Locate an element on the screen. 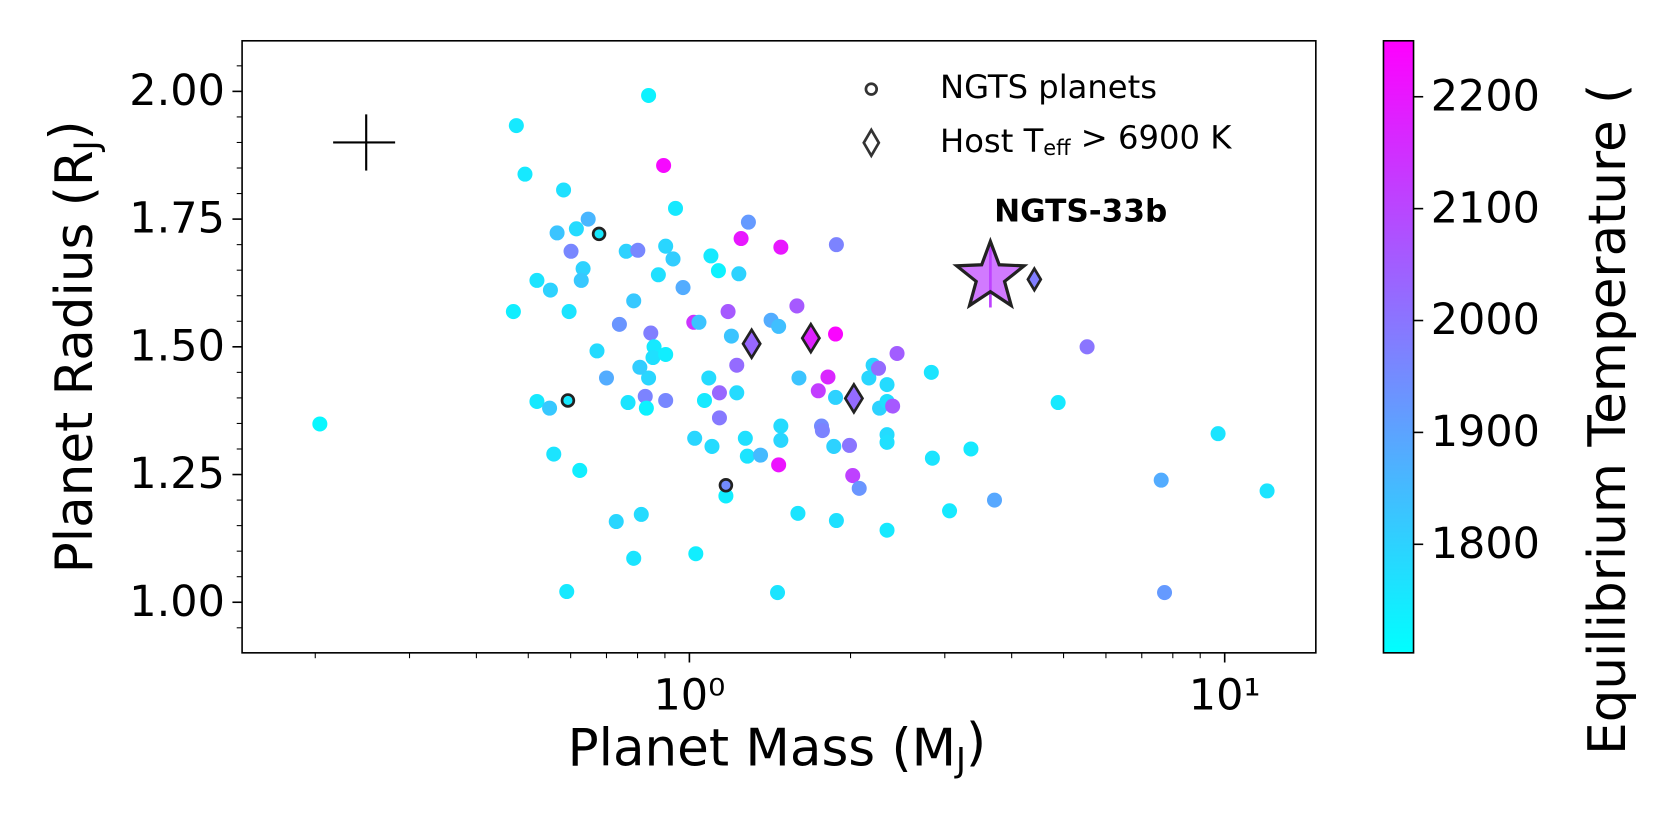  legend-label-sub: eff is located at coordinates (1057, 148).